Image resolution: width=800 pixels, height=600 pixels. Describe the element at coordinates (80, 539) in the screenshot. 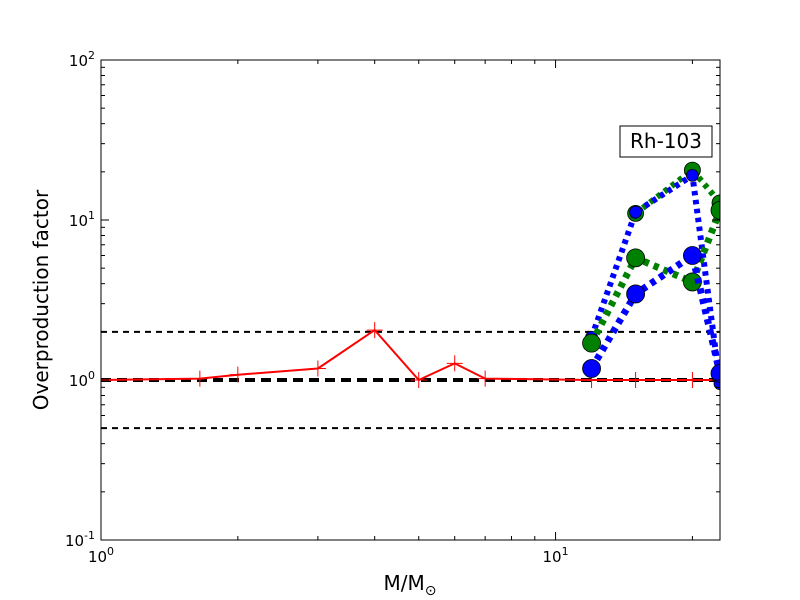

I see `y-tick-label: 10⁻¹` at that location.